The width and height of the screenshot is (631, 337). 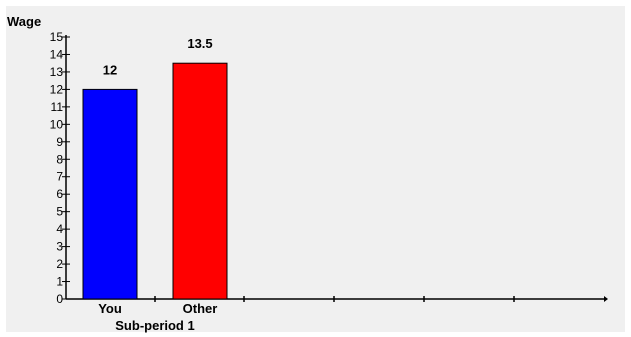 What do you see at coordinates (199, 43) in the screenshot?
I see `data-label-other: 13.5` at bounding box center [199, 43].